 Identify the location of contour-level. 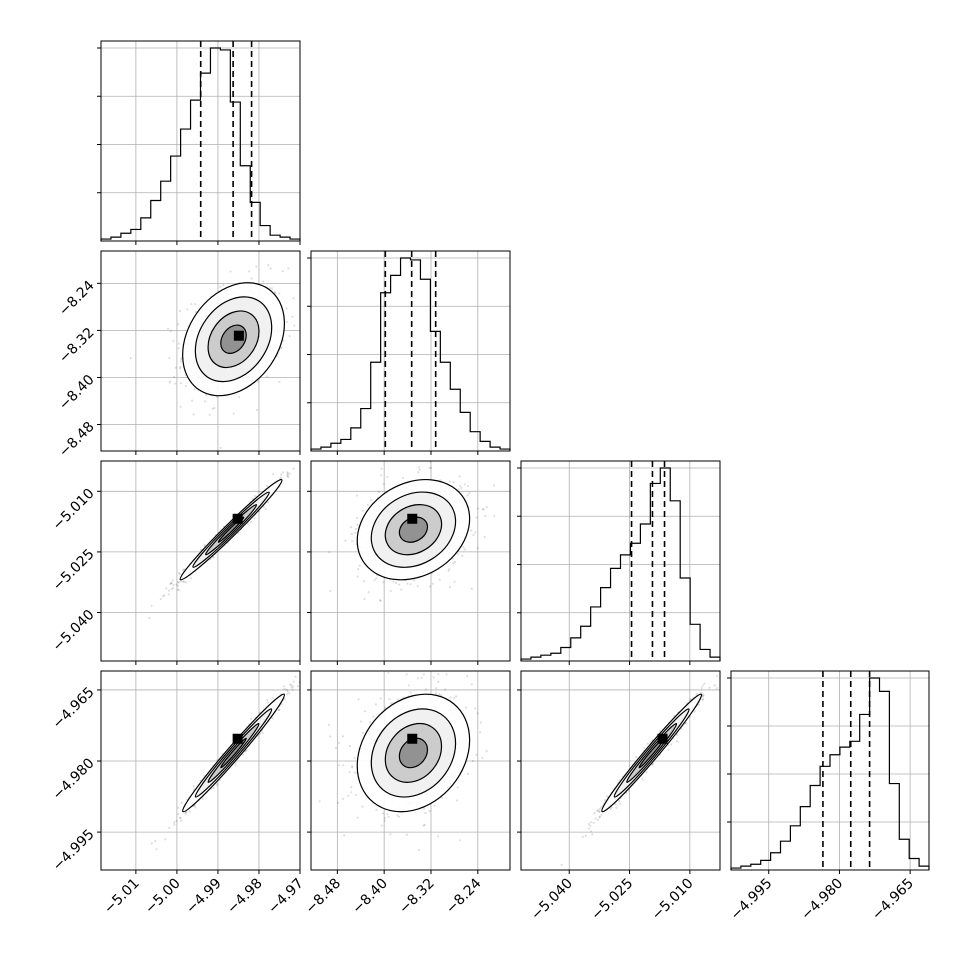
(413, 753).